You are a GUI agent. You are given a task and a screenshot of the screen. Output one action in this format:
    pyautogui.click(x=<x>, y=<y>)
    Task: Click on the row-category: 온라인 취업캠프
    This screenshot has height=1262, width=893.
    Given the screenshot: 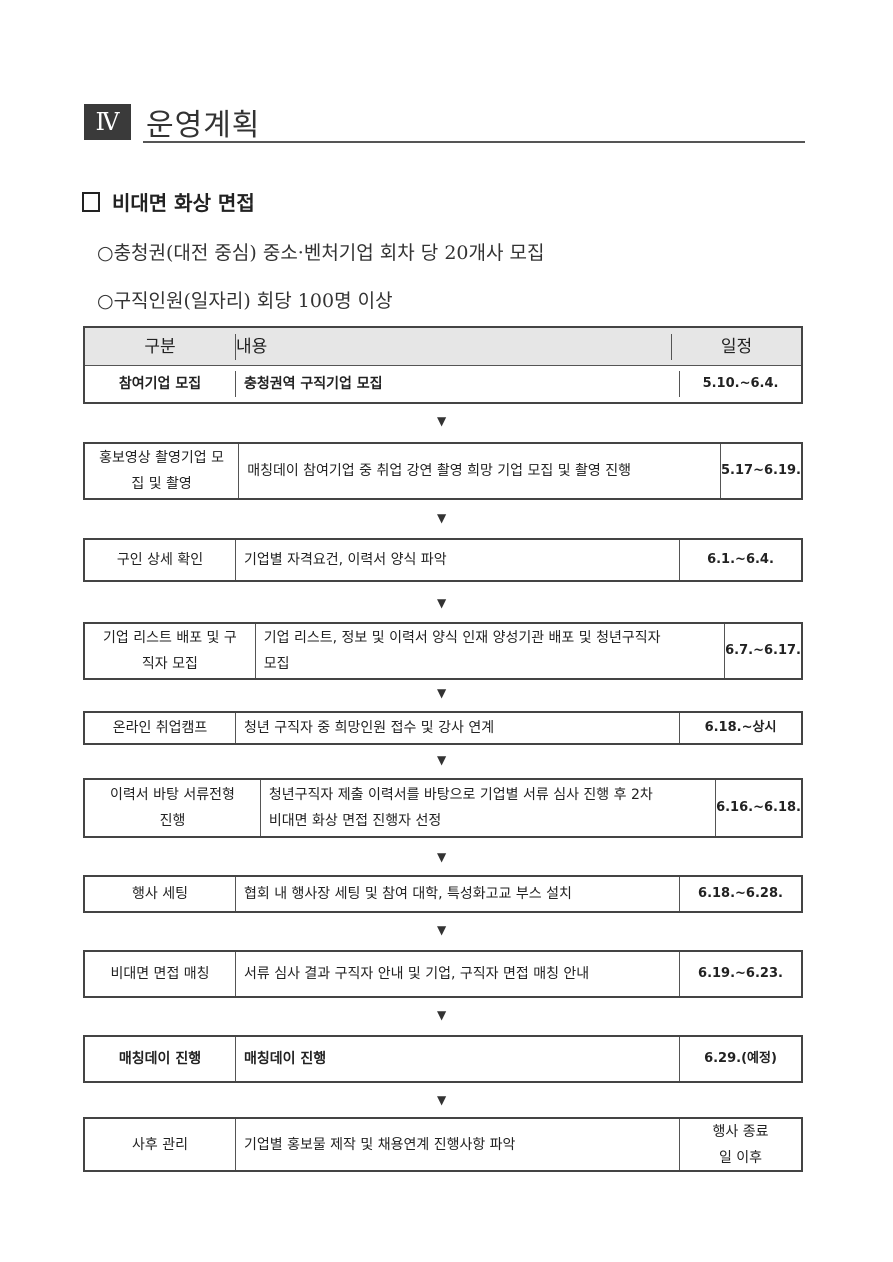 What is the action you would take?
    pyautogui.click(x=160, y=728)
    